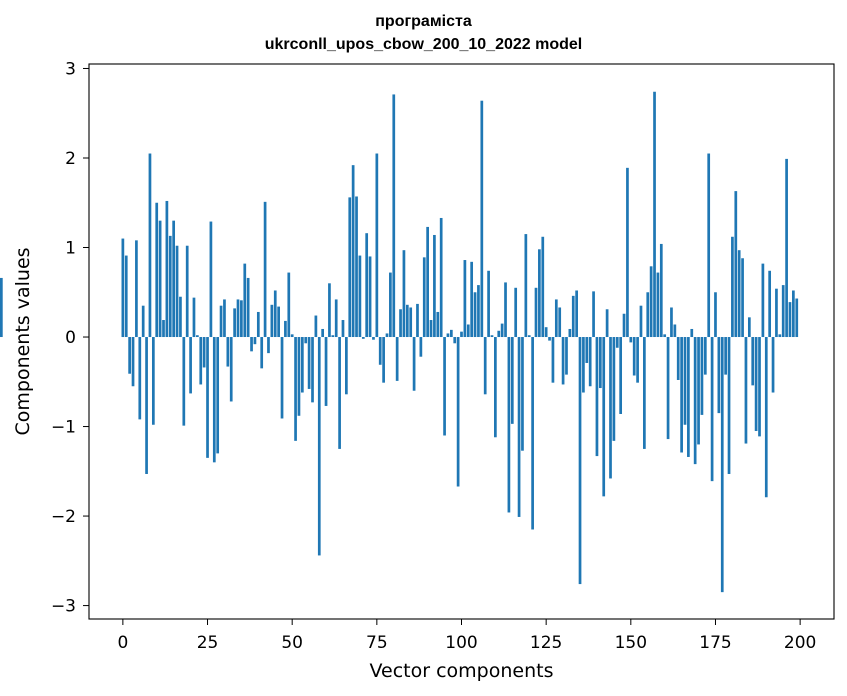 The height and width of the screenshot is (696, 847). Describe the element at coordinates (462, 671) in the screenshot. I see `x-axis-label: Vector components` at that location.